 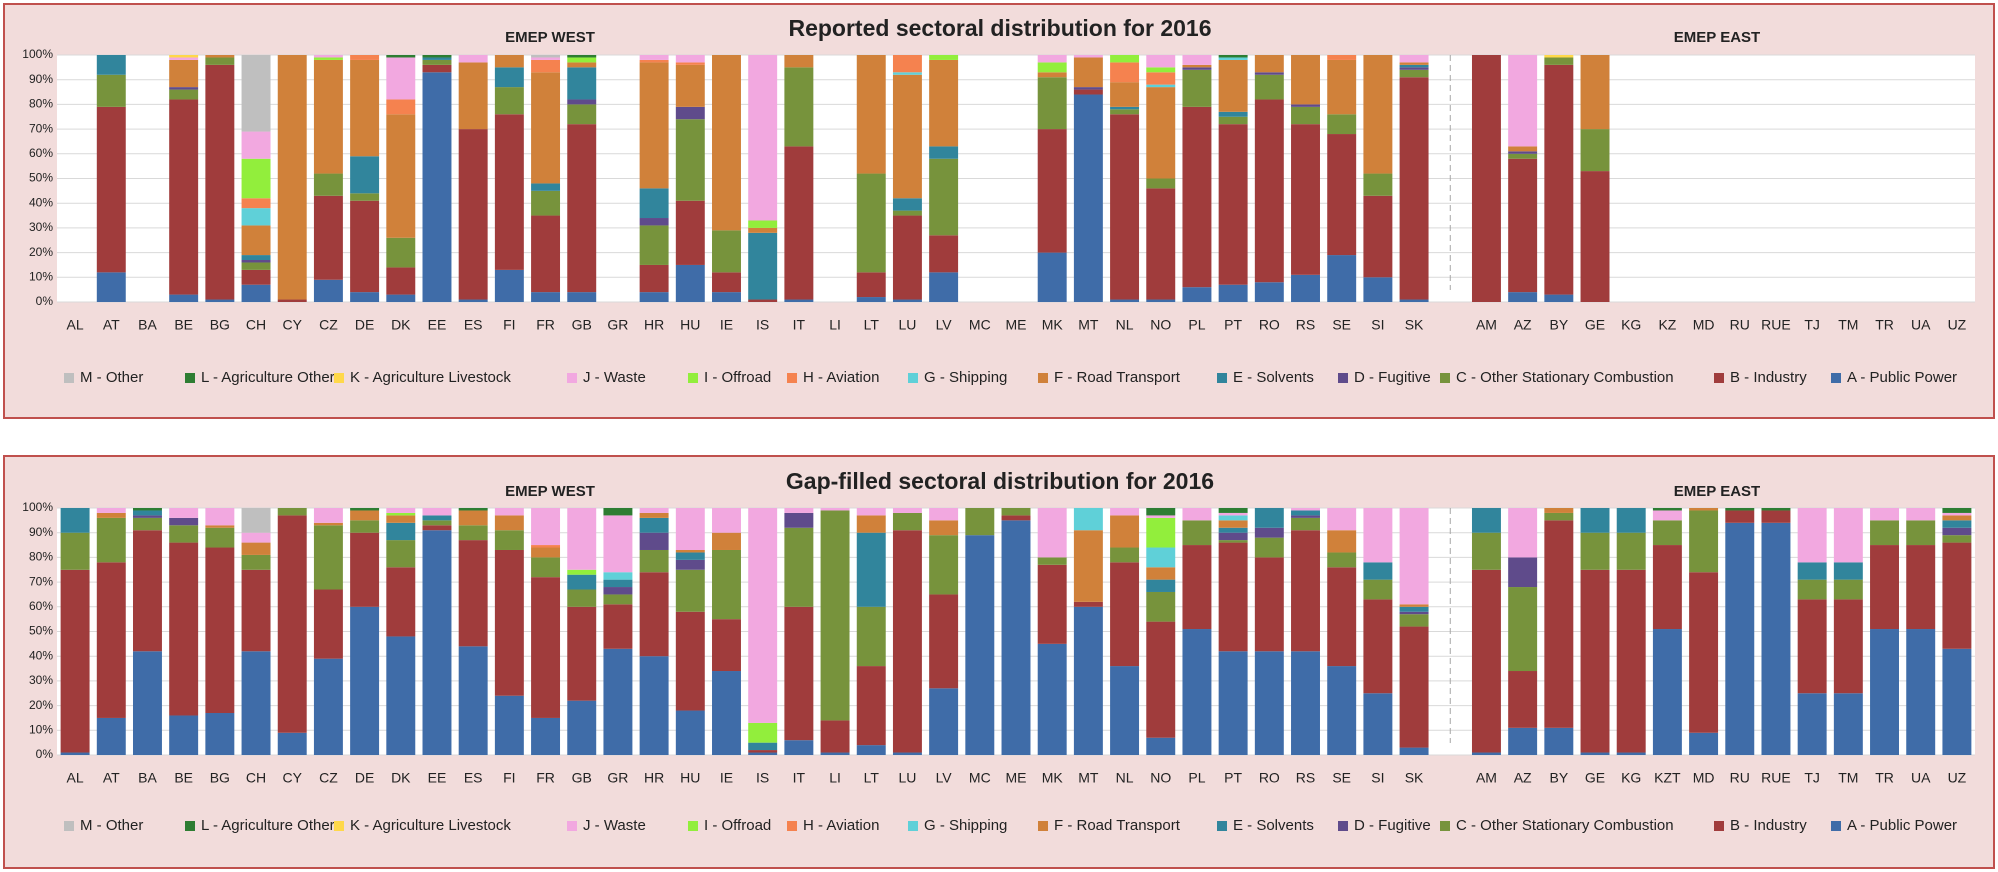 What do you see at coordinates (726, 325) in the screenshot?
I see `x-tick-label: IE` at bounding box center [726, 325].